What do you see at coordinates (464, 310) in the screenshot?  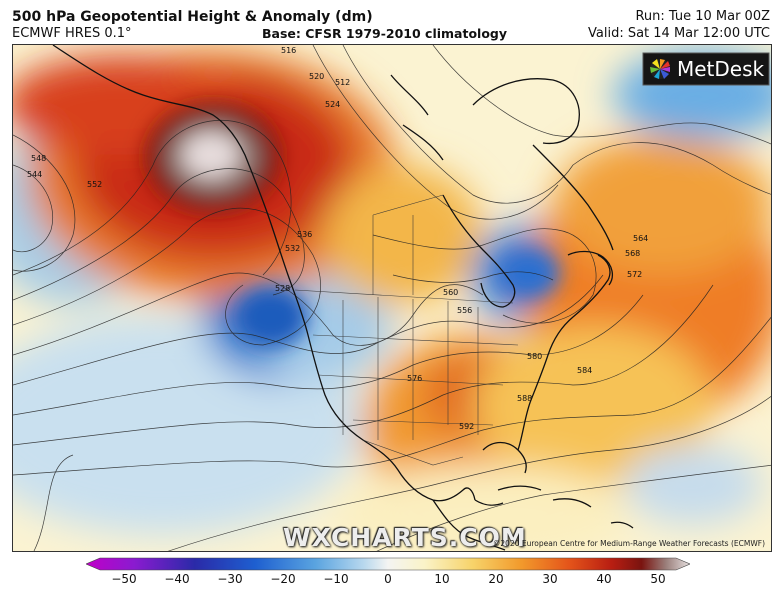 I see `contour-label: 556` at bounding box center [464, 310].